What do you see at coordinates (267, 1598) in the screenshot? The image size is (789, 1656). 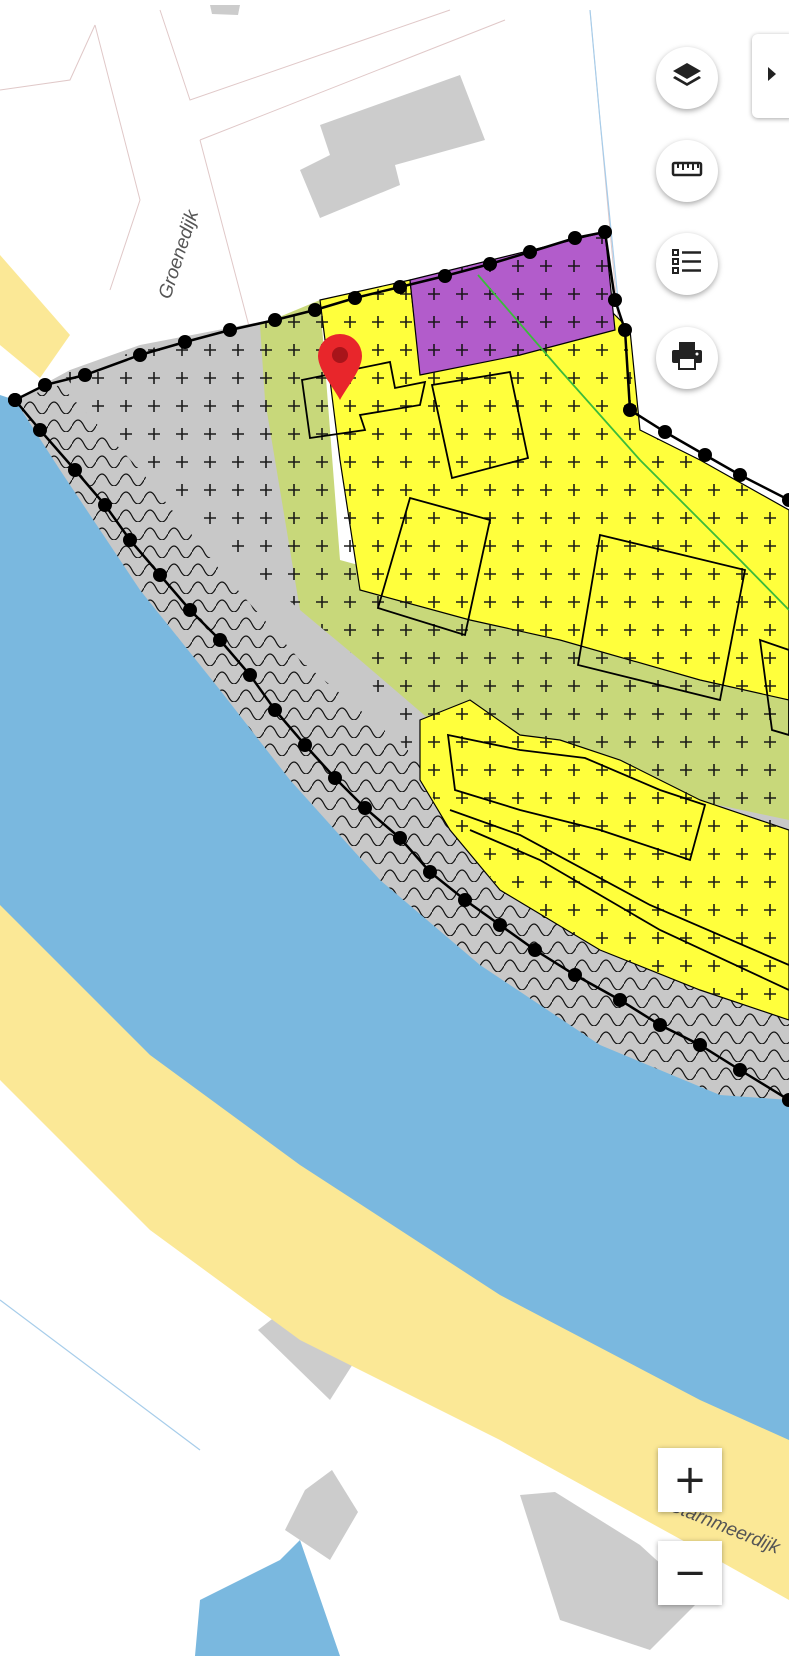 I see `water-pond` at bounding box center [267, 1598].